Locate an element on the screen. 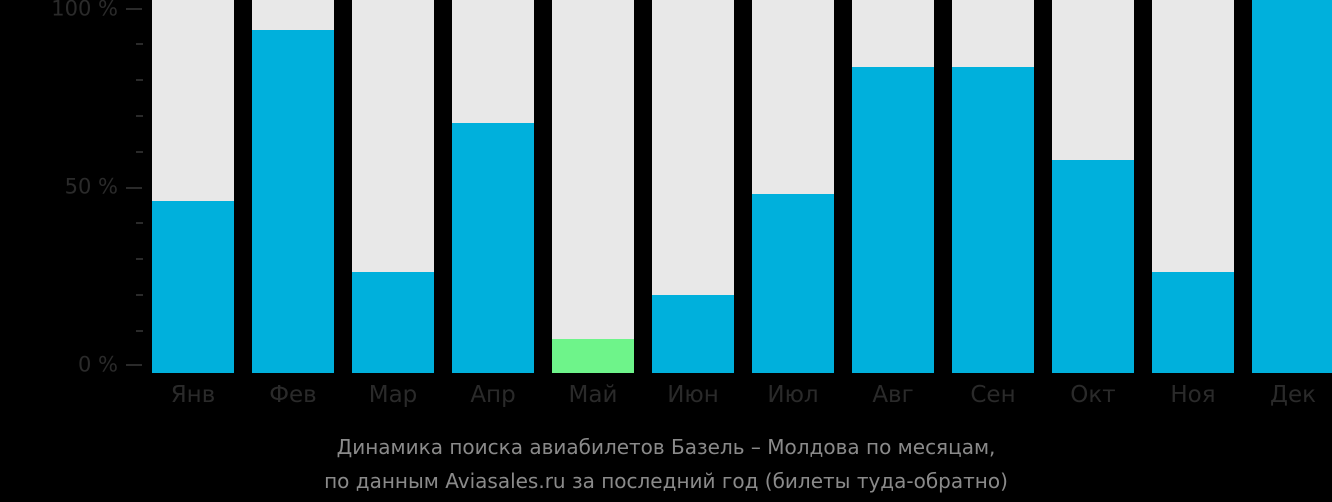 This screenshot has width=1332, height=502. x-label: Янв is located at coordinates (193, 395).